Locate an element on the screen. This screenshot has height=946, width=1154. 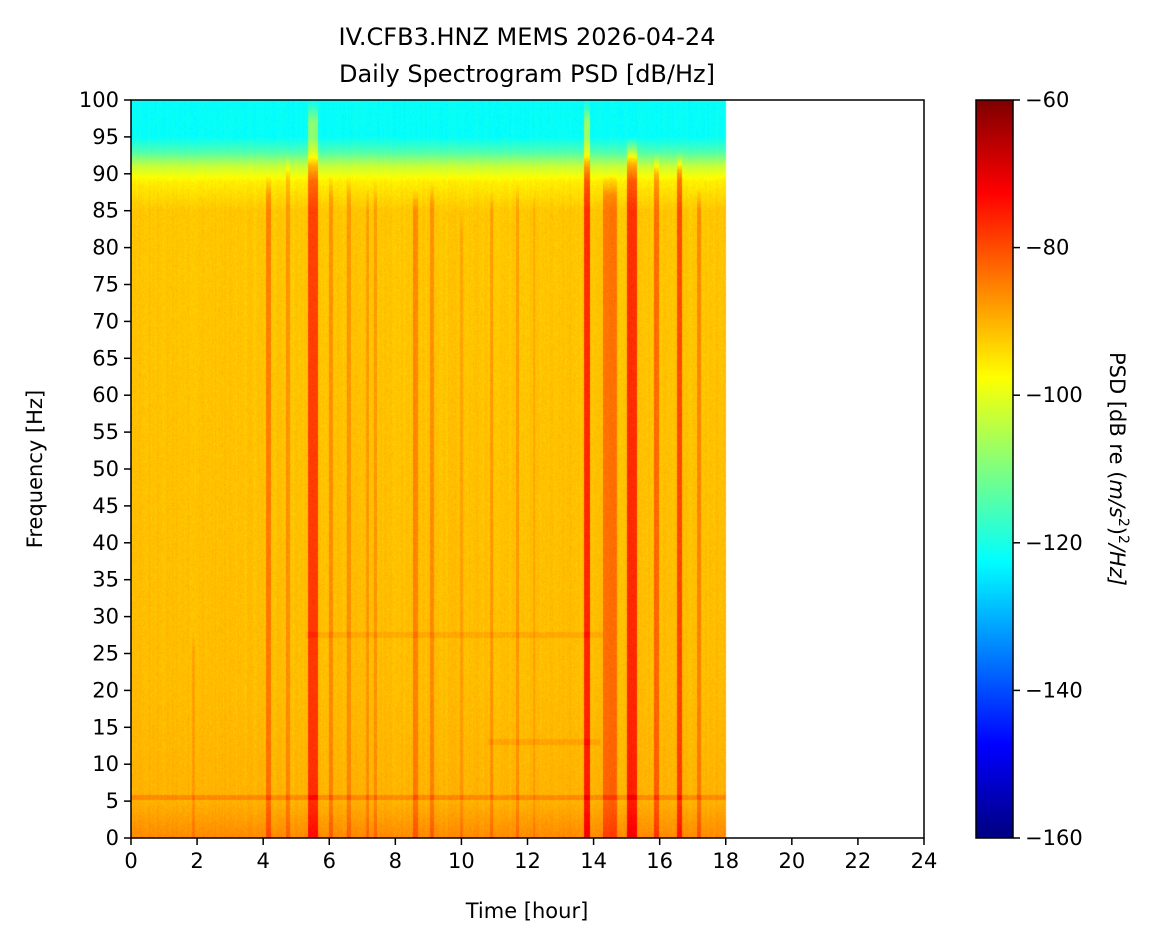
y-tick-label: 90 is located at coordinates (105, 174).